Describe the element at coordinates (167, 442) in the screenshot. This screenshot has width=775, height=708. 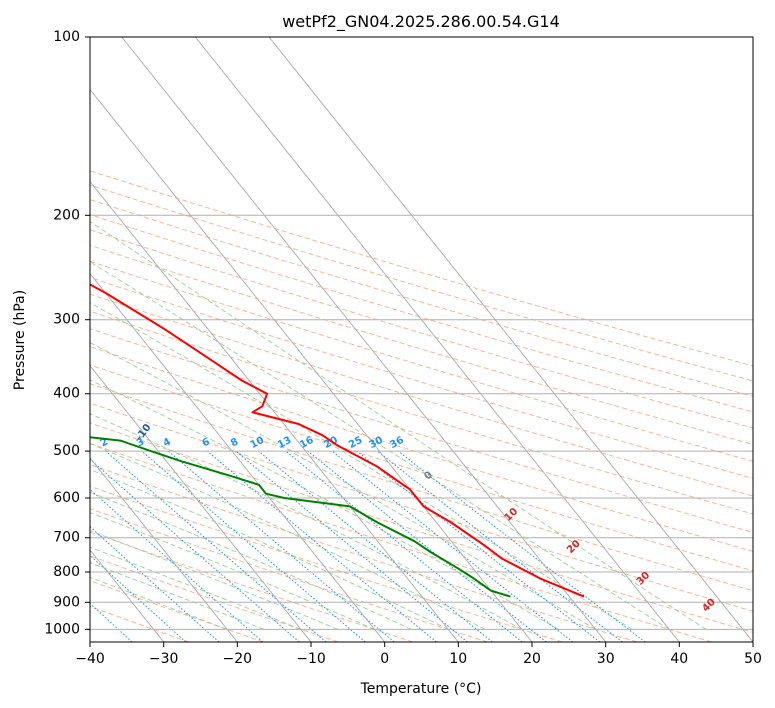
I see `mixing-ratio-label: 4` at that location.